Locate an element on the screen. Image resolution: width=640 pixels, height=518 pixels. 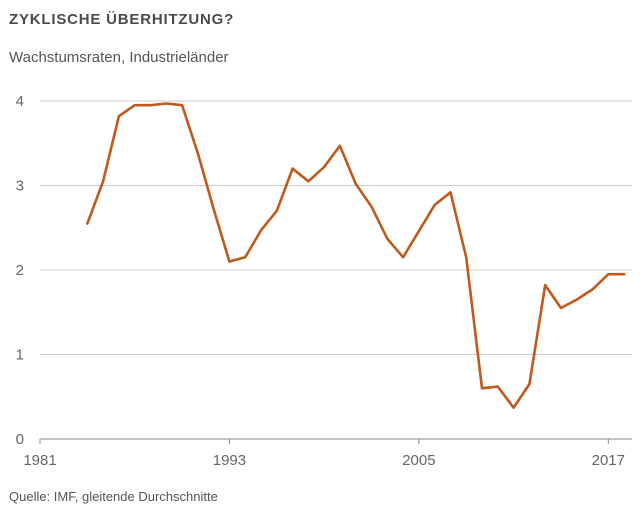
x-tick-label: 1993 is located at coordinates (229, 460).